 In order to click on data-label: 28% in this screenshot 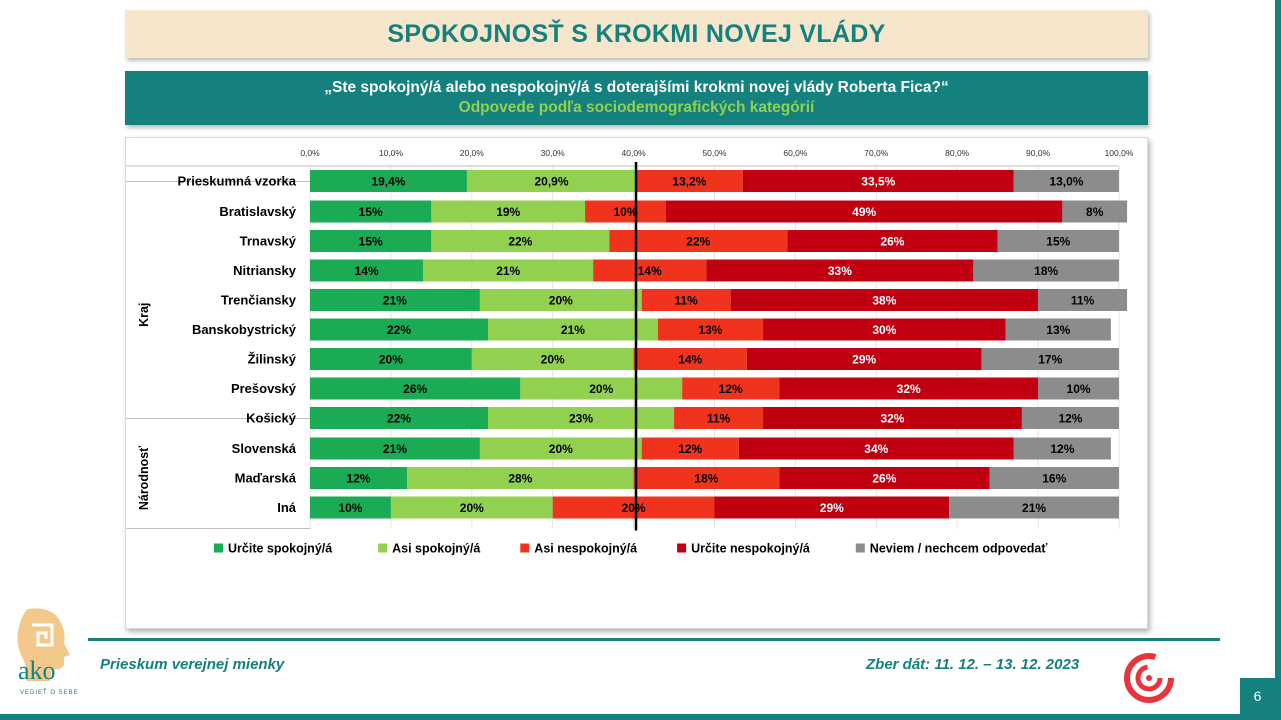, I will do `click(520, 479)`.